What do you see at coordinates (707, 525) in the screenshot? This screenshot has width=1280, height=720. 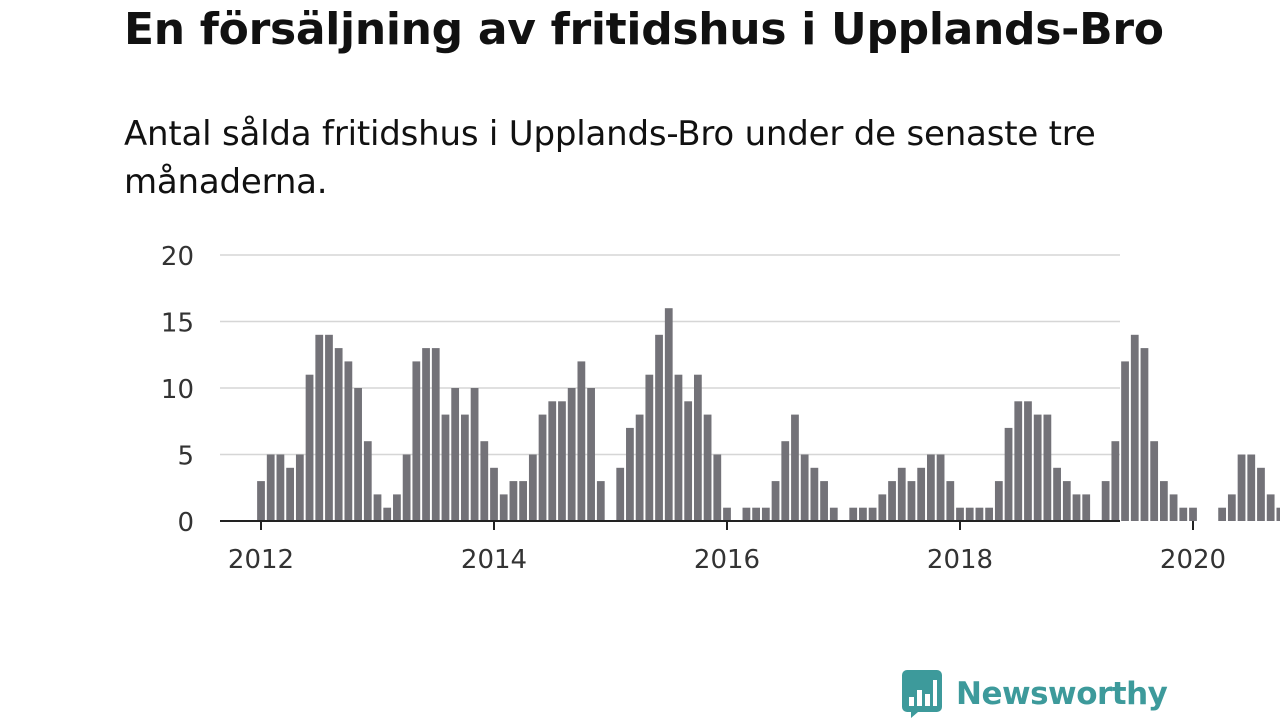 I see `x-axis` at bounding box center [707, 525].